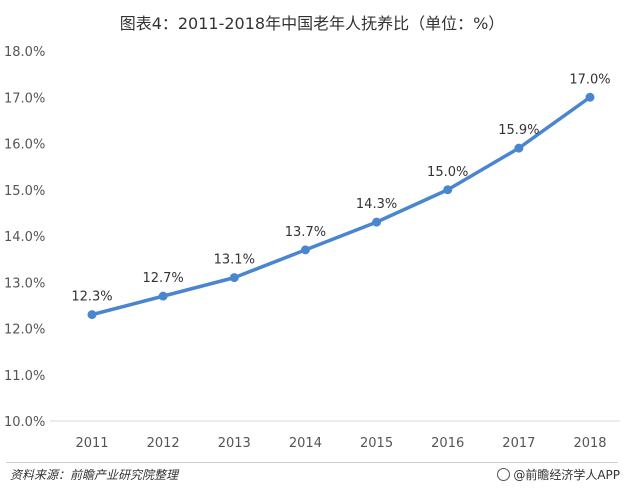 This screenshot has height=492, width=624. Describe the element at coordinates (504, 474) in the screenshot. I see `credit-icon` at that location.